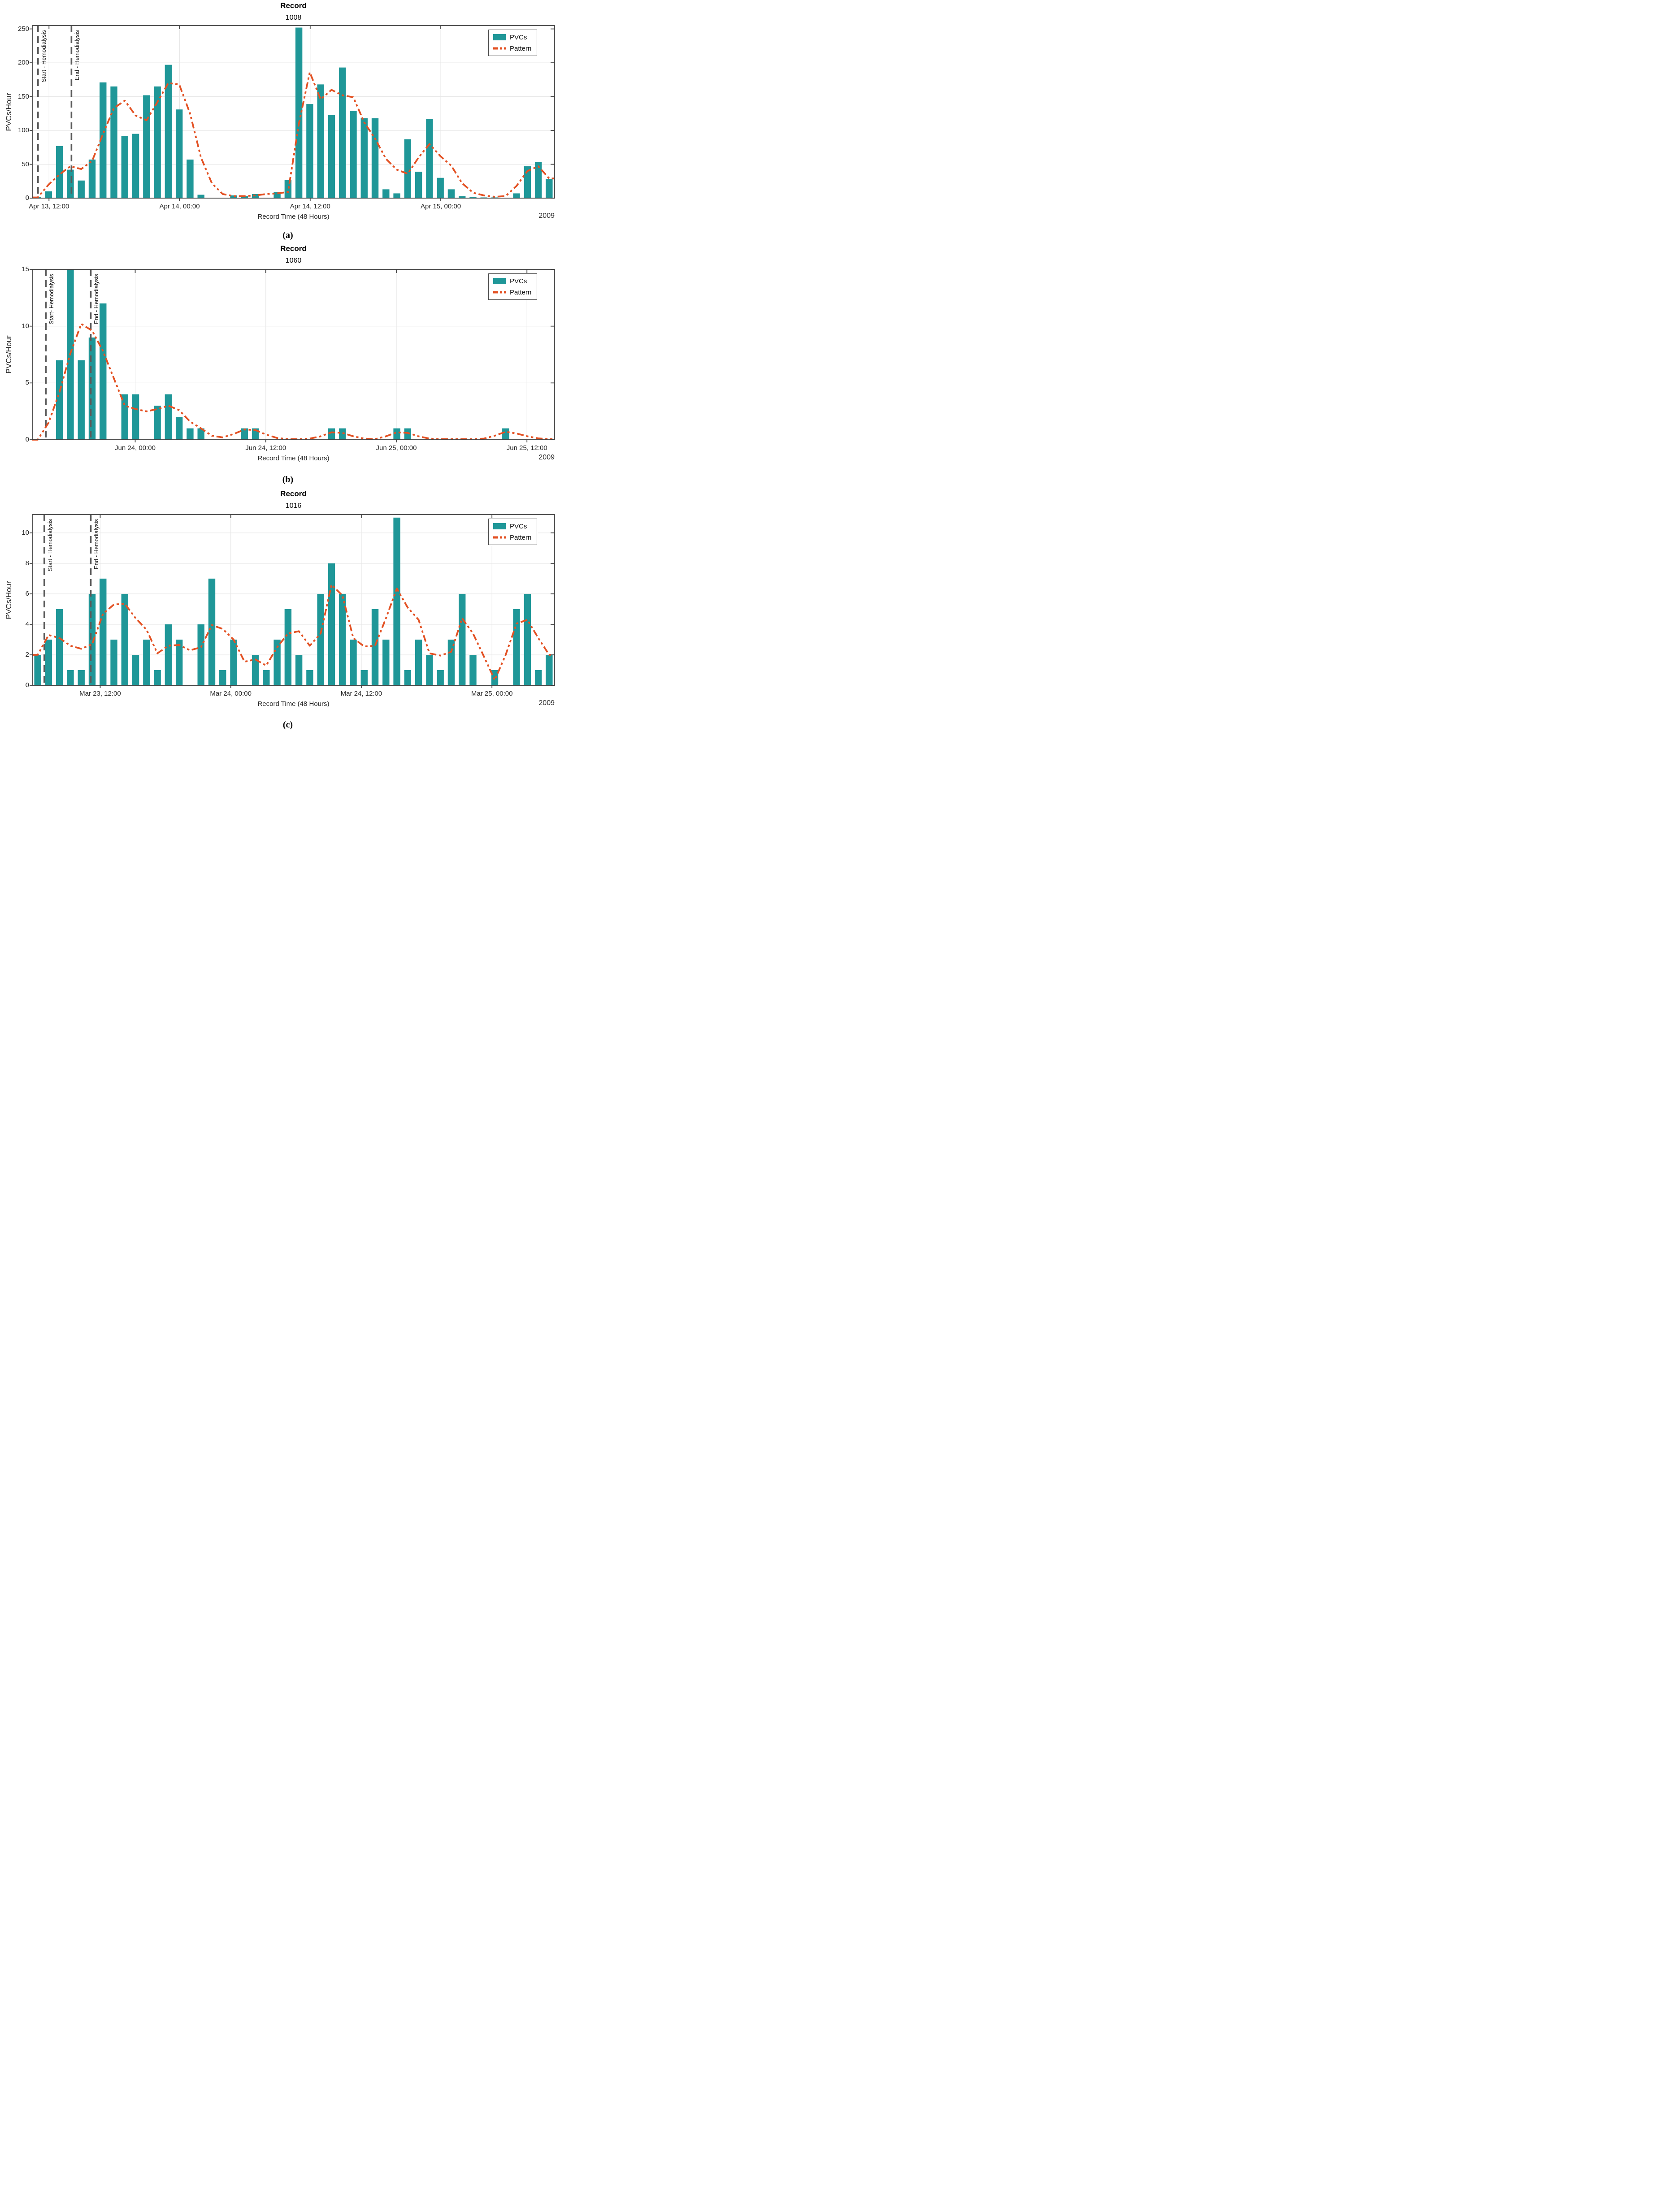 Image resolution: width=1680 pixels, height=2212 pixels. What do you see at coordinates (231, 693) in the screenshot?
I see `x-tick-label: Mar 24, 00:00` at bounding box center [231, 693].